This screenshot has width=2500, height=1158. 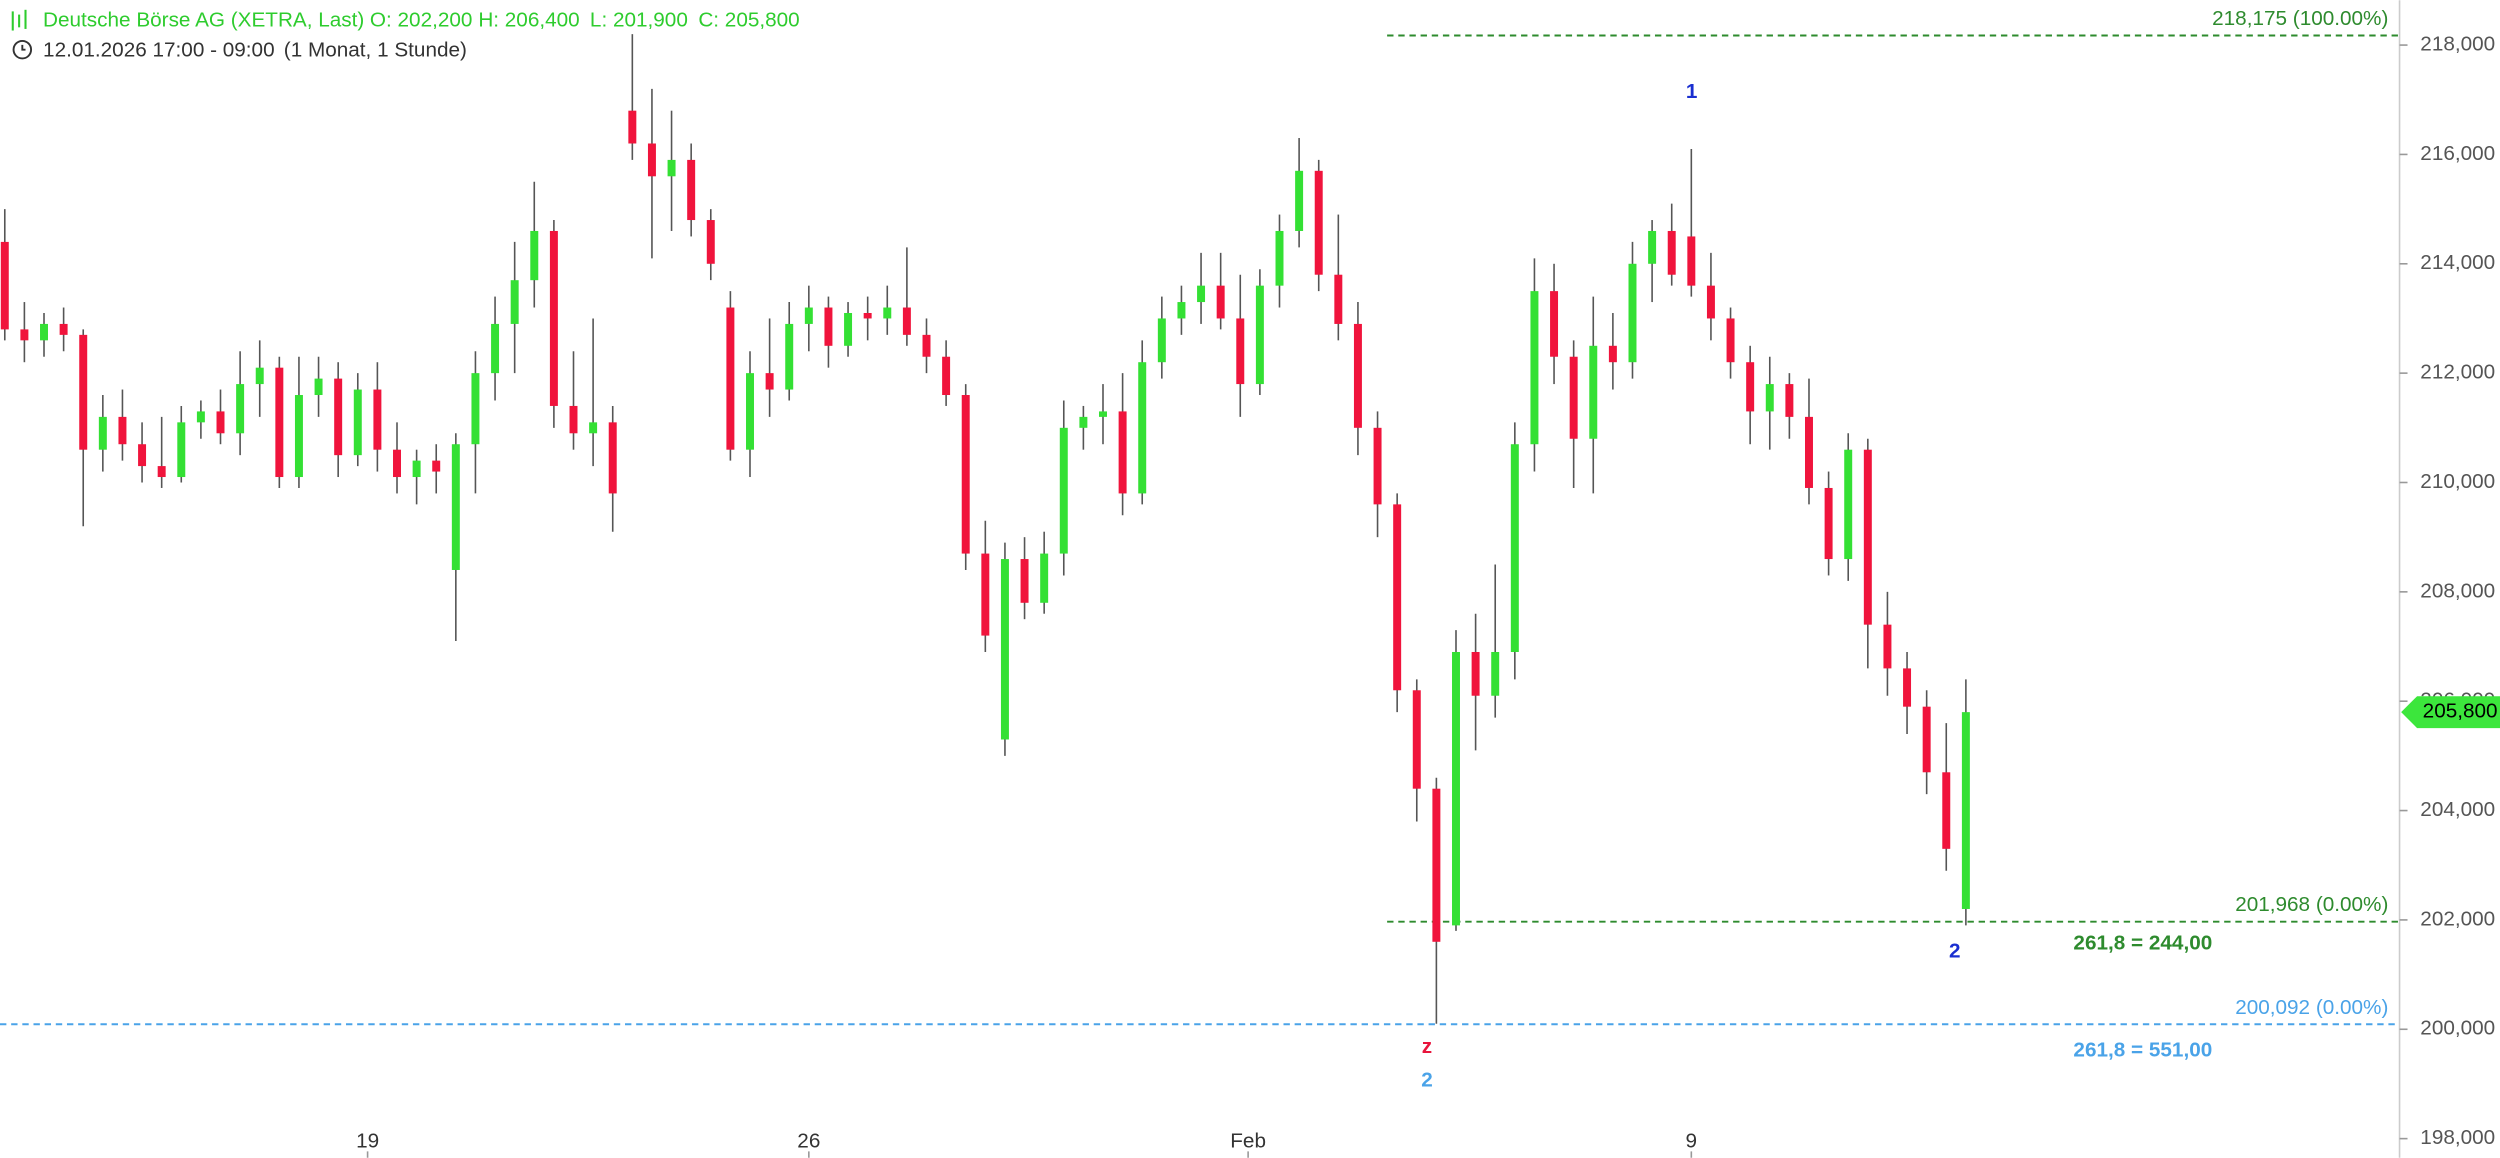 What do you see at coordinates (1692, 1140) in the screenshot?
I see `x-tick-label: 9` at bounding box center [1692, 1140].